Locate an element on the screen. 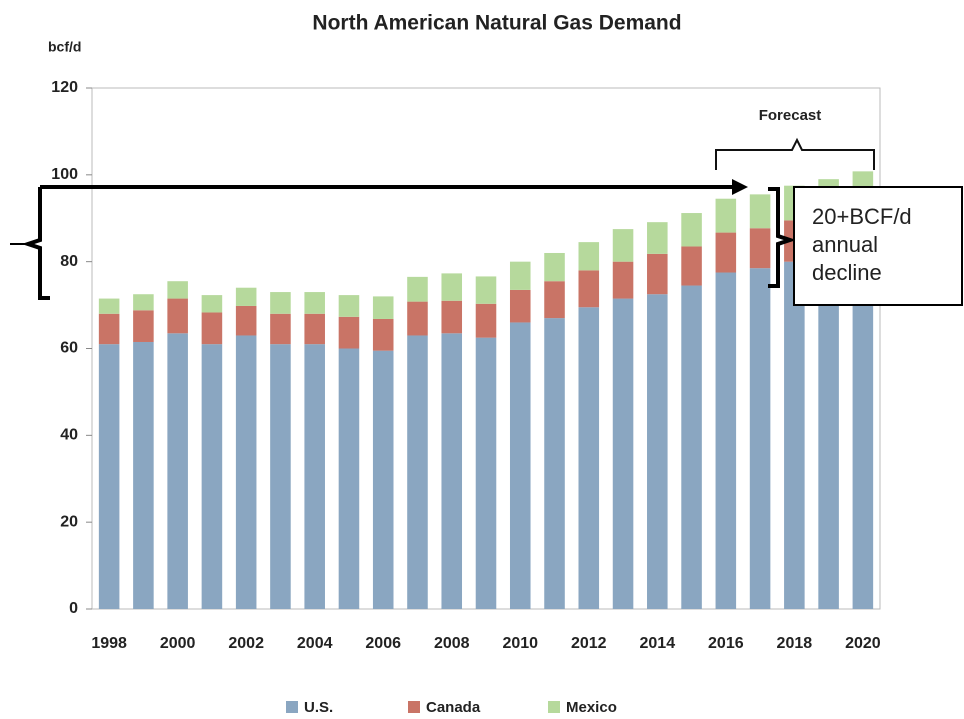 This screenshot has width=964, height=719. legend: U.S. Canada Mexico is located at coordinates (451, 707).